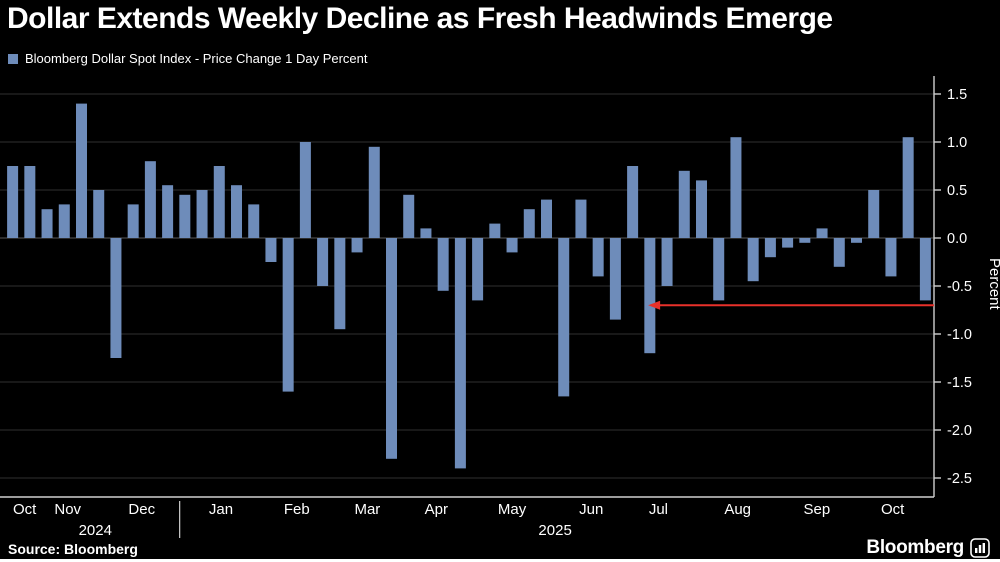 The image size is (1000, 562). Describe the element at coordinates (959, 335) in the screenshot. I see `y-tick-label: -1.0` at that location.